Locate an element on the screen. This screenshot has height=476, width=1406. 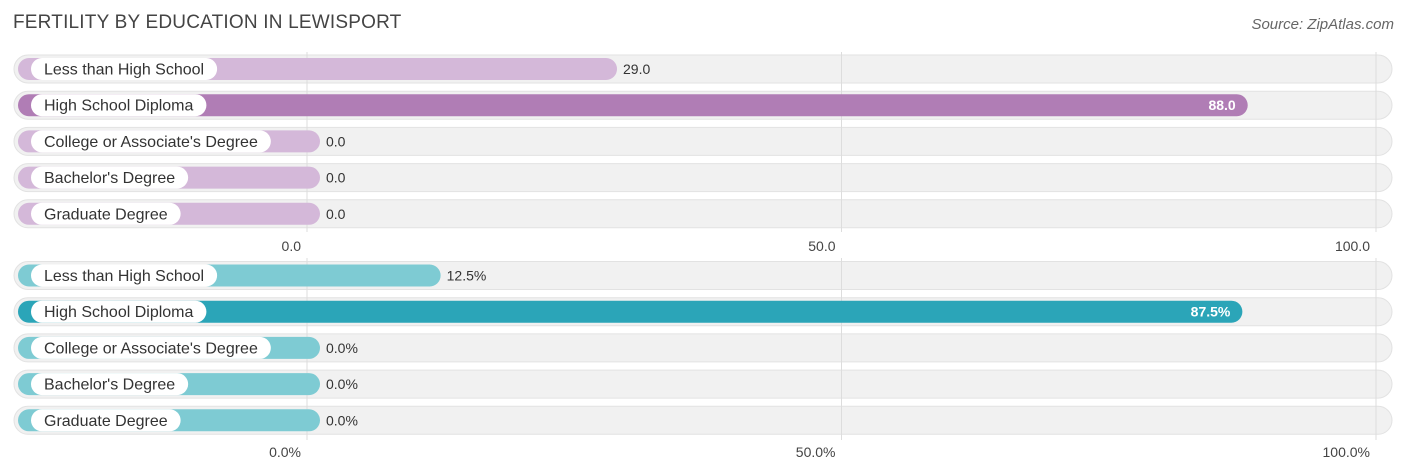
axis-tick-label: 100.0 is located at coordinates (1352, 246).